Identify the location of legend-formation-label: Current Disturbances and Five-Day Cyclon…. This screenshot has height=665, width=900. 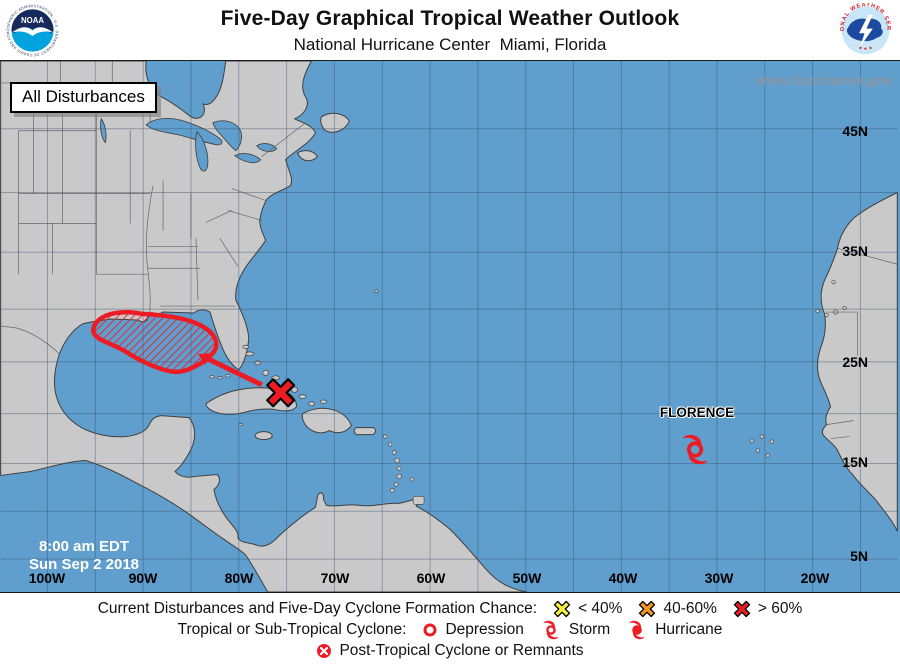
(317, 608).